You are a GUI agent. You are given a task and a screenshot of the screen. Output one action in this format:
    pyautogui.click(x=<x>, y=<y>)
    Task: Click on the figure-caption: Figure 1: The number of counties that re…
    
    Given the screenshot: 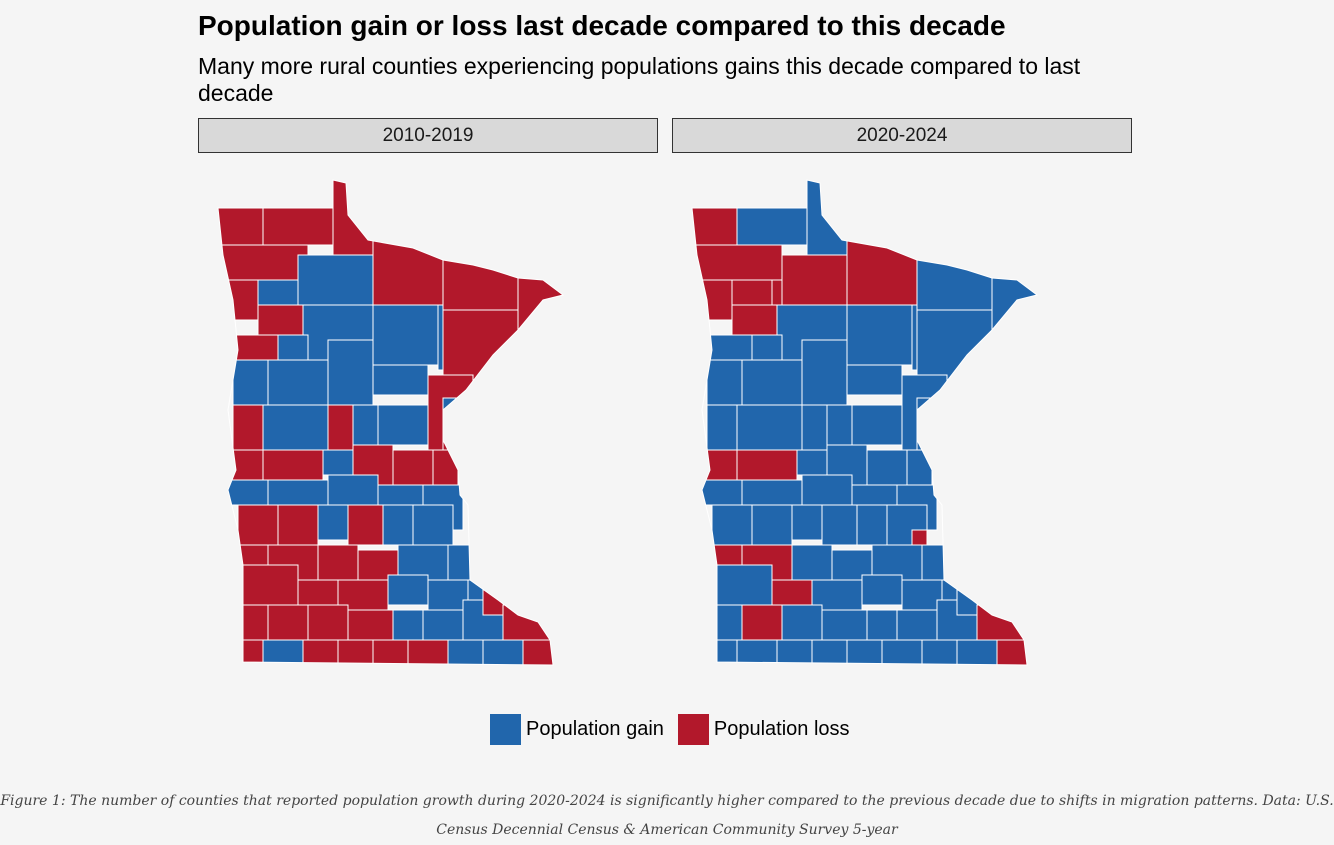 What is the action you would take?
    pyautogui.click(x=667, y=815)
    